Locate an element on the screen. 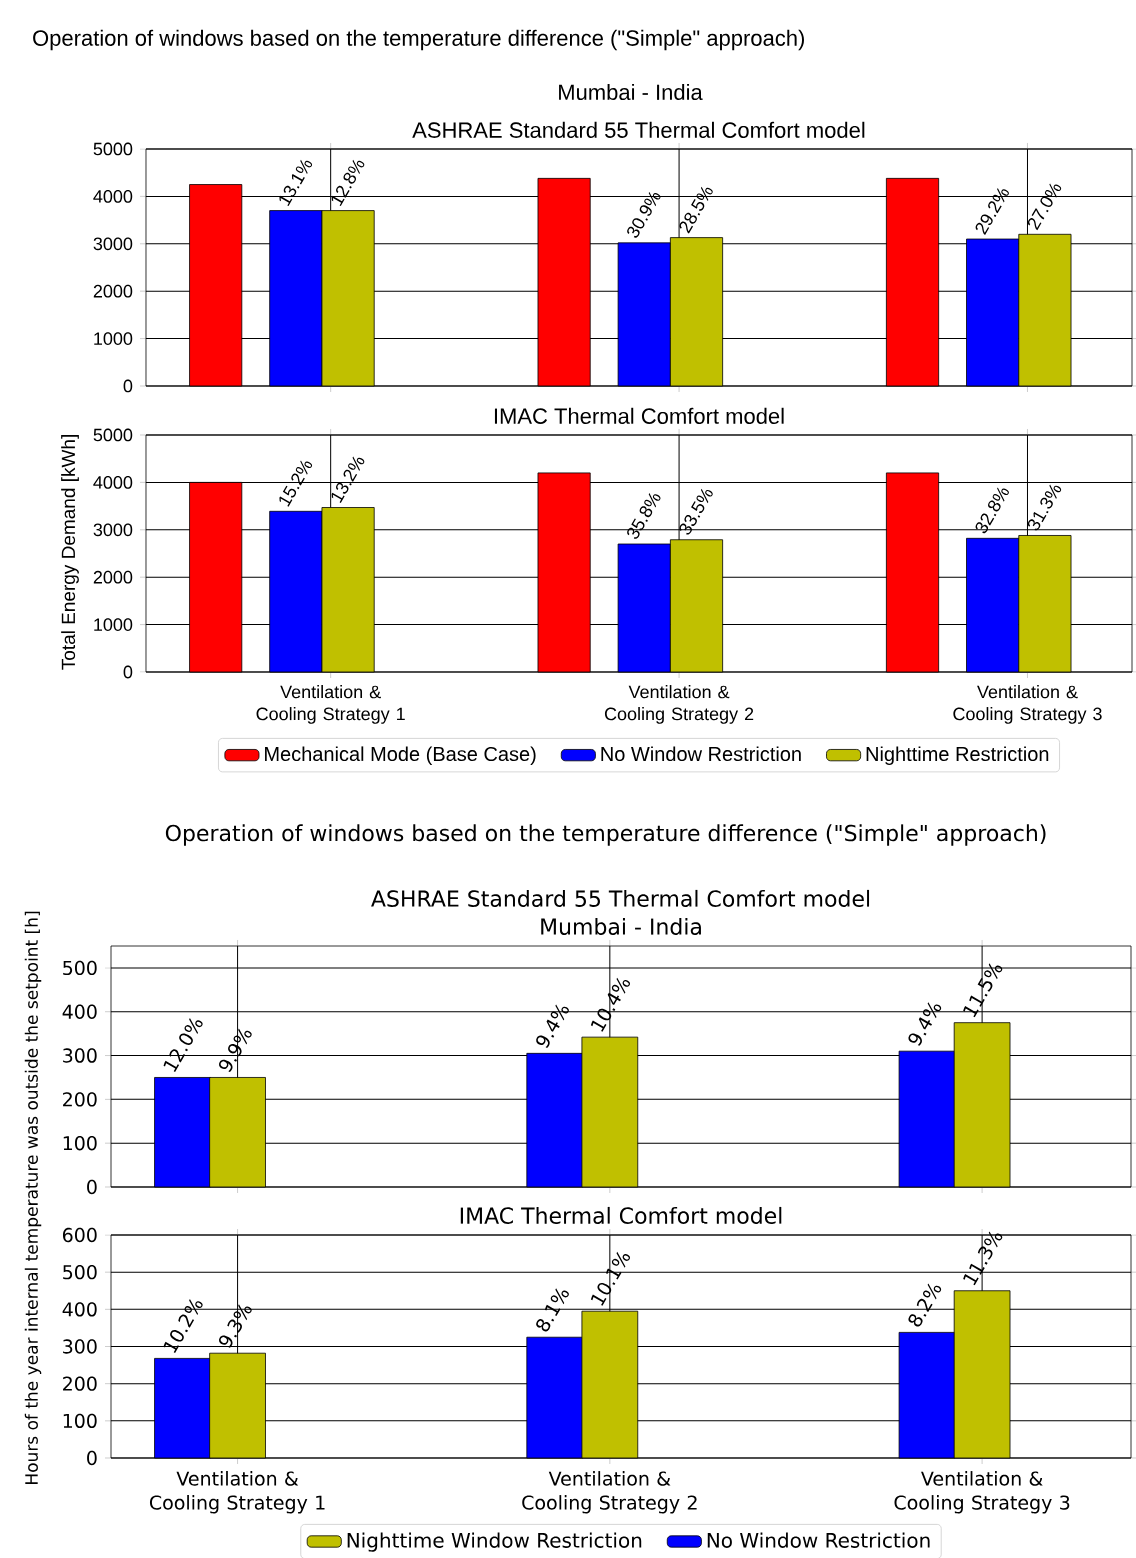  y-axis-title: Hours of the year internal temperature was outside the setpoint [h] is located at coordinates (33, 1197).